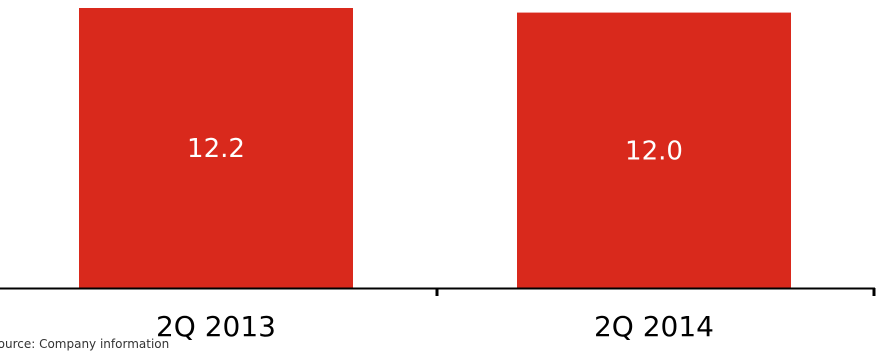 Image resolution: width=885 pixels, height=351 pixels. What do you see at coordinates (438, 291) in the screenshot?
I see `x-axis` at bounding box center [438, 291].